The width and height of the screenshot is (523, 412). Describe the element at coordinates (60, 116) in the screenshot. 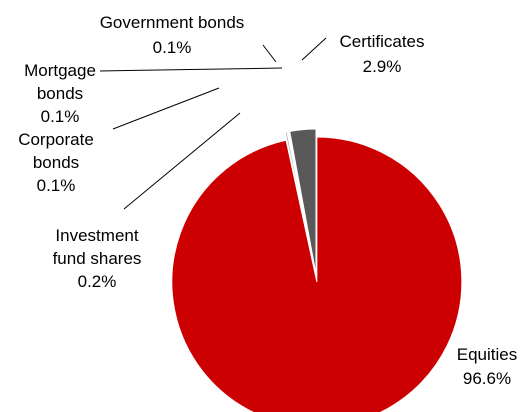

I see `value-mortgage-bonds: 0.1%` at that location.